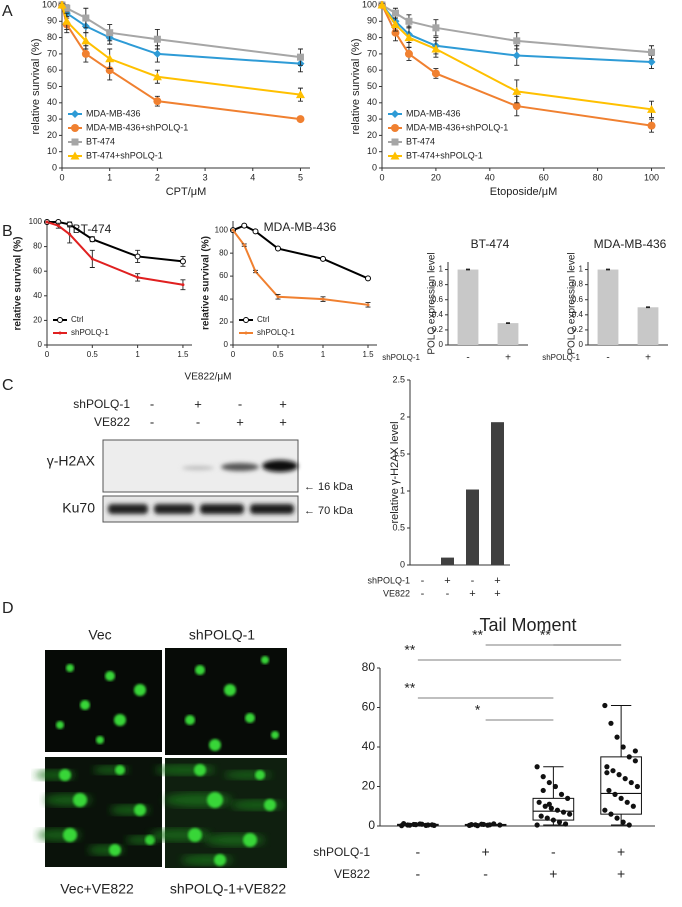 The image size is (682, 907). Describe the element at coordinates (90, 332) in the screenshot. I see `legend-label: shPOLQ-1` at that location.